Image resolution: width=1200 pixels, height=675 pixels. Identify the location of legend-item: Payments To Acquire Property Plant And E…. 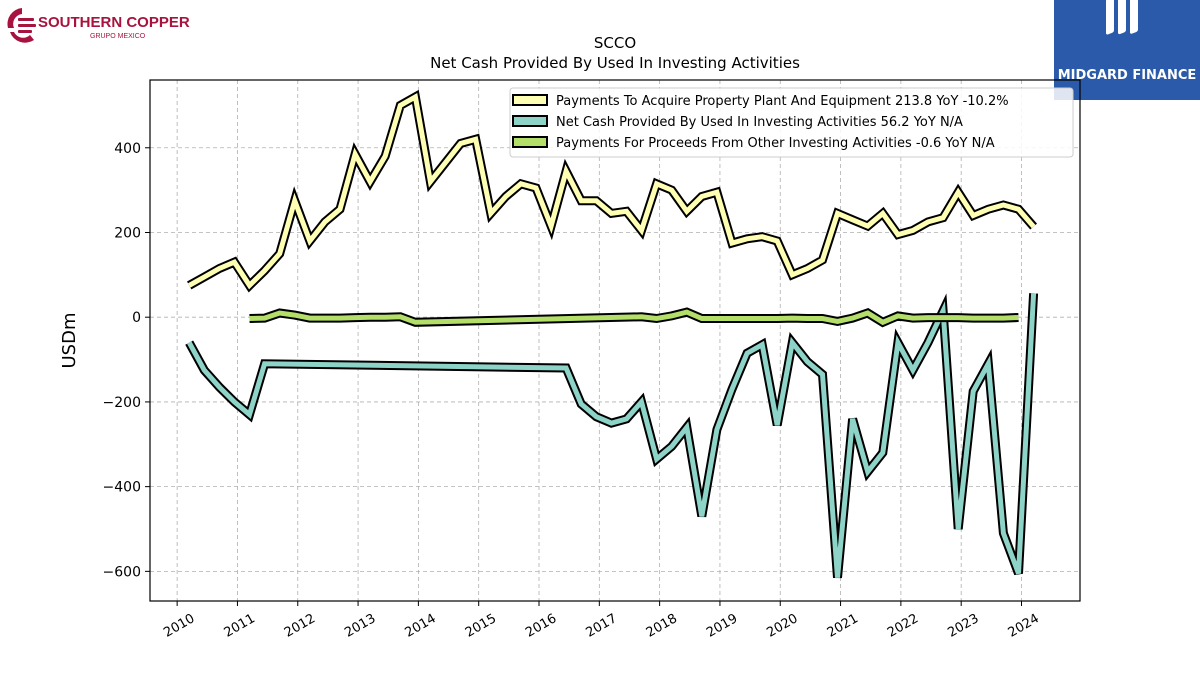
(760, 101).